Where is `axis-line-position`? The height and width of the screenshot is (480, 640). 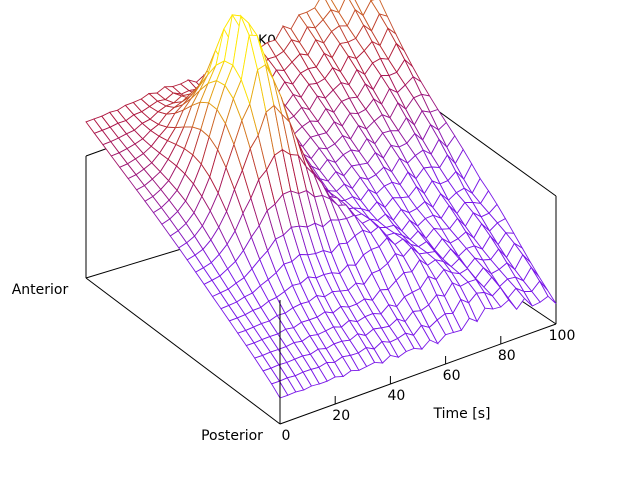 axis-line-position is located at coordinates (183, 351).